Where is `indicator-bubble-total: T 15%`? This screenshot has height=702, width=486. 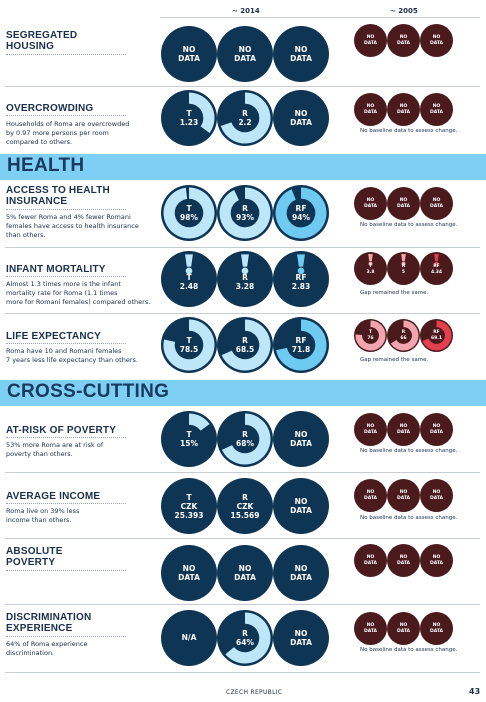 indicator-bubble-total: T 15% is located at coordinates (189, 439).